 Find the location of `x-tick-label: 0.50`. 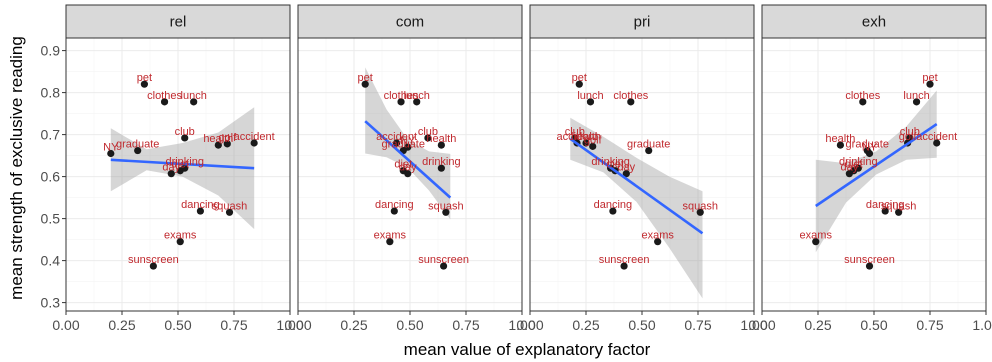

x-tick-label: 0.50 is located at coordinates (409, 325).